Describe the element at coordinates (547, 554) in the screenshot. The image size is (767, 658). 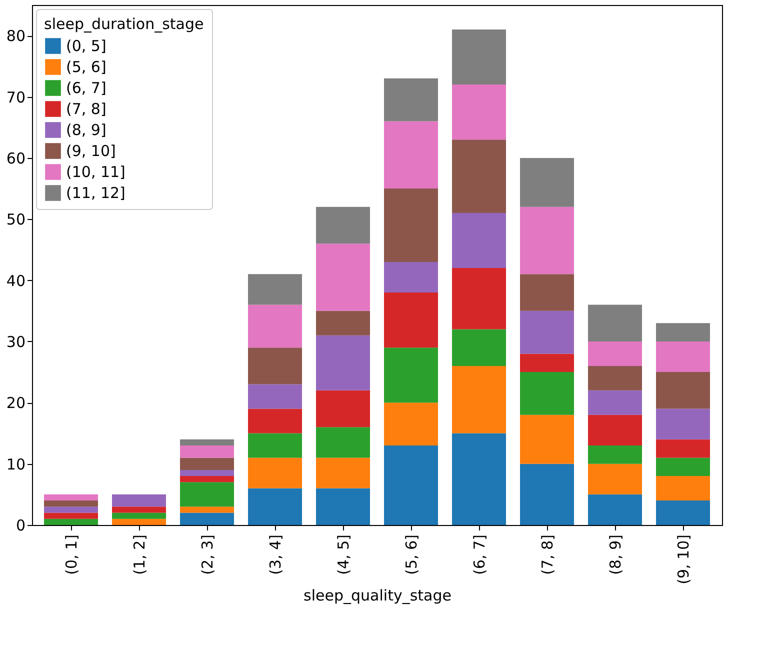
I see `x-tick-label: (7, 8]` at that location.